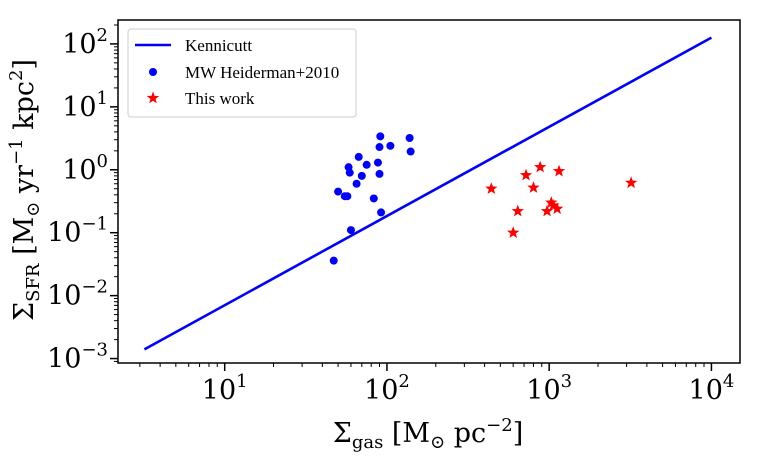  Describe the element at coordinates (85, 105) in the screenshot. I see `y-tick-label: 10¹` at that location.